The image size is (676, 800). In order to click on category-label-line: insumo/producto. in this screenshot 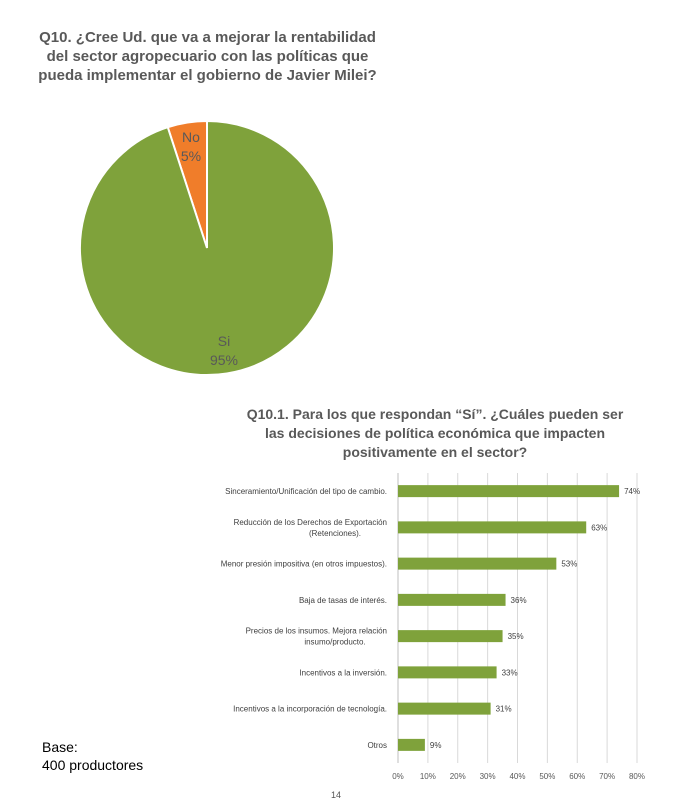, I will do `click(334, 642)`.